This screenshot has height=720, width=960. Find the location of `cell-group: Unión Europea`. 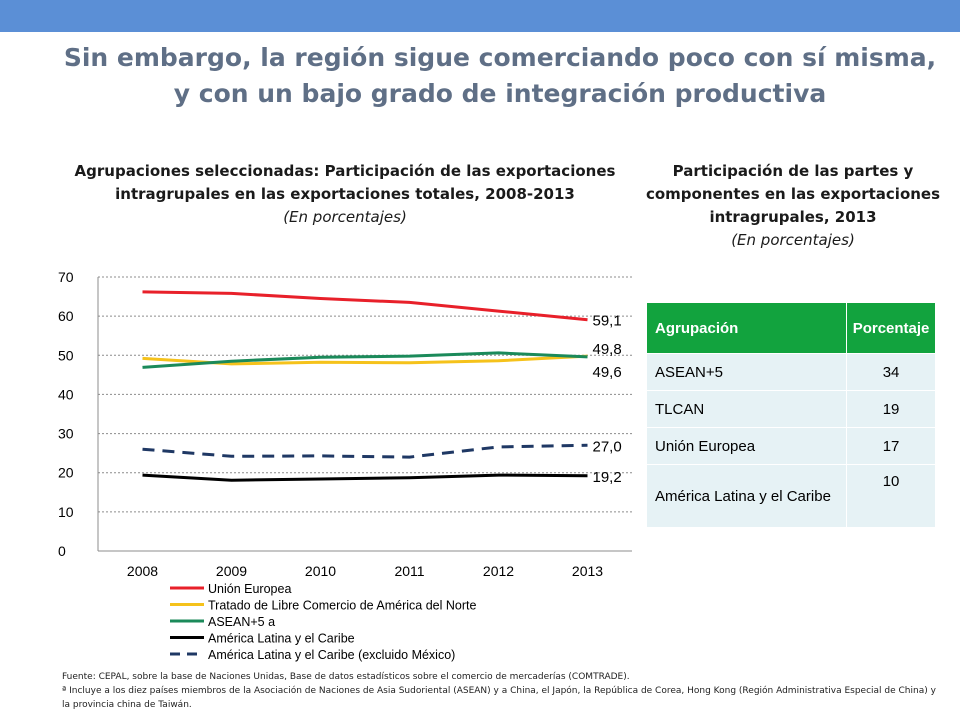

cell-group: Unión Europea is located at coordinates (746, 446).